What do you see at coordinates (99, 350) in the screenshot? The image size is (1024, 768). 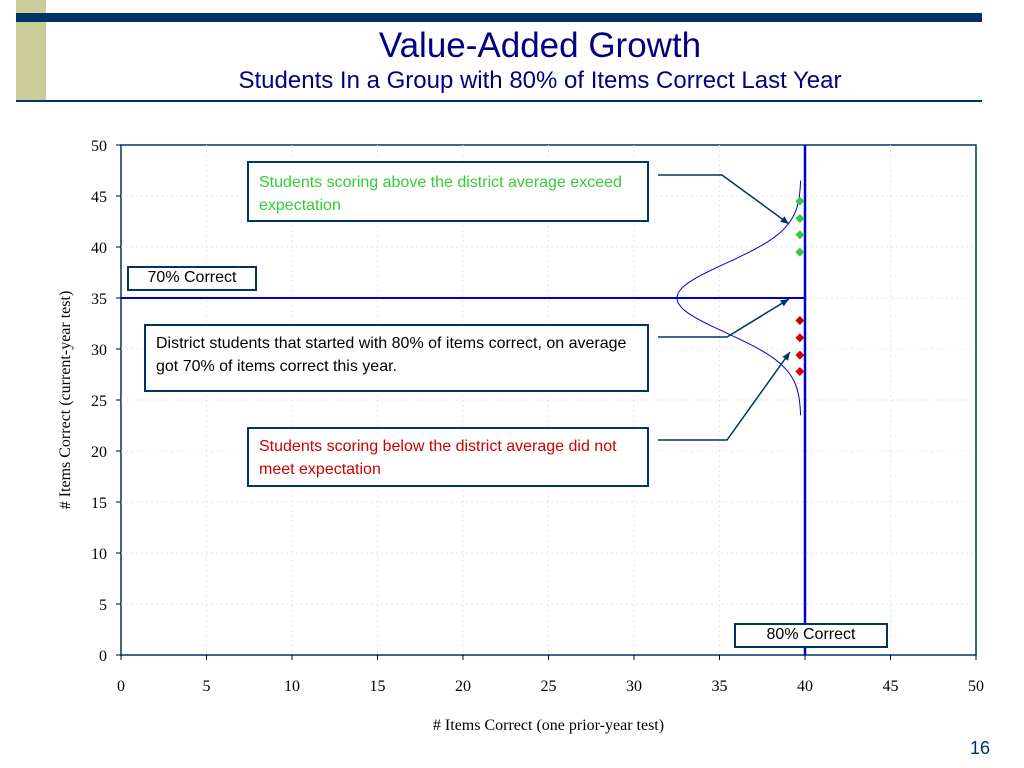 I see `y-tick-label: 30` at bounding box center [99, 350].